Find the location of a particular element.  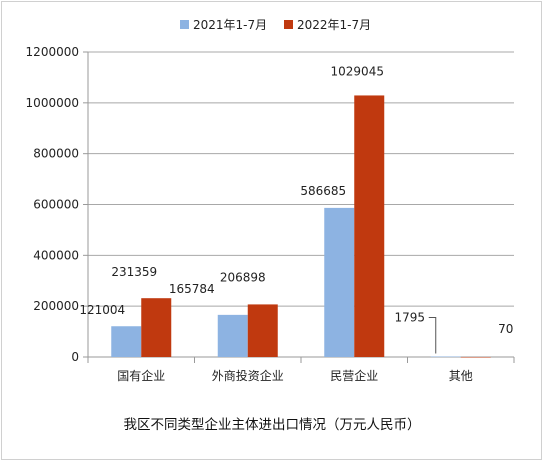

legend-label: 2022年1-7月 is located at coordinates (334, 25).